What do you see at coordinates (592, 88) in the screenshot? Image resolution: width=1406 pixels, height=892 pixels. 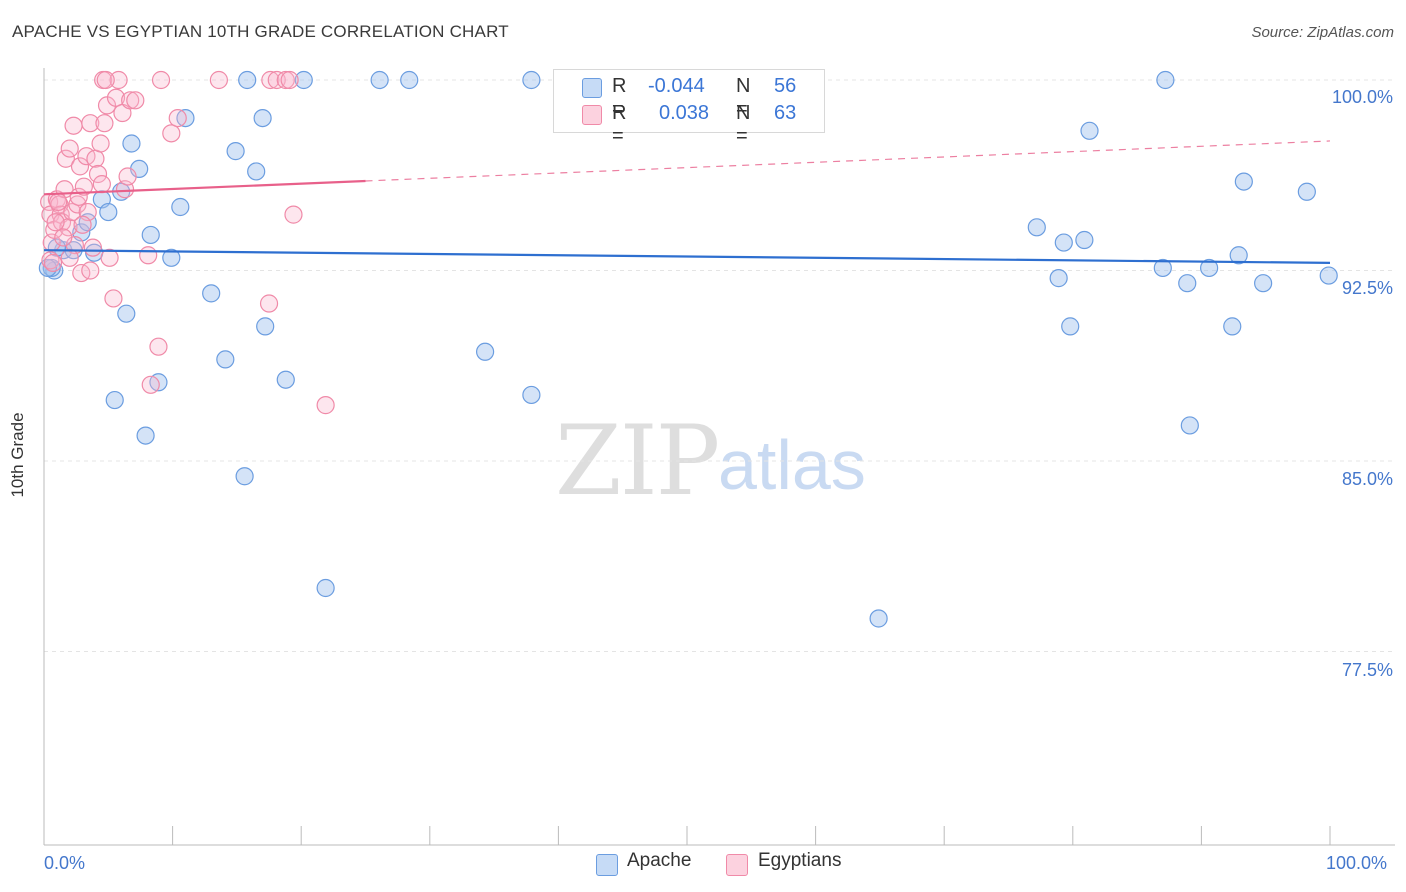 I see `apache-swatch` at bounding box center [592, 88].